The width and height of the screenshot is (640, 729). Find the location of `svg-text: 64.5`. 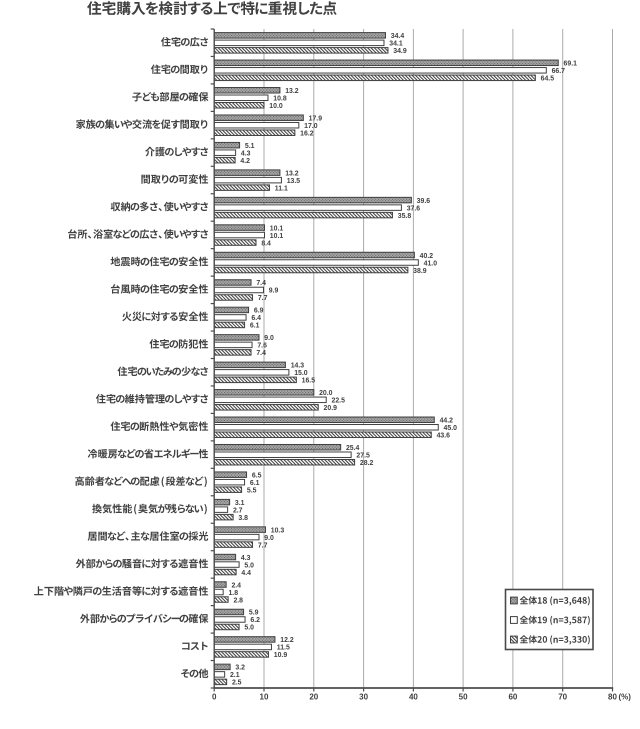

svg-text: 64.5 is located at coordinates (548, 79).